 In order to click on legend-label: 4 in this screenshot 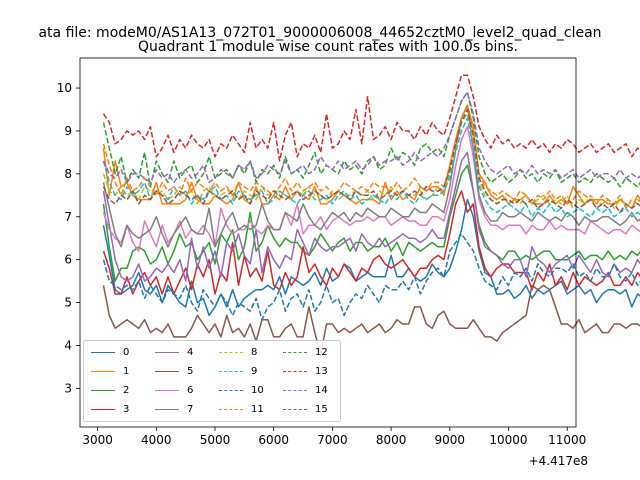, I will do `click(190, 352)`.